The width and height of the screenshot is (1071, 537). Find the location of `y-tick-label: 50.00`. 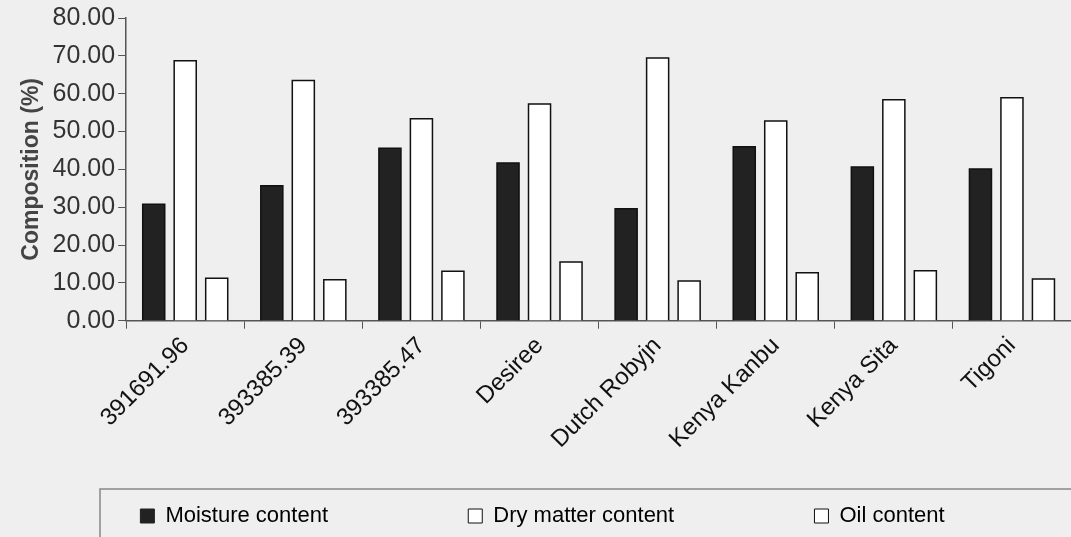

y-tick-label: 50.00 is located at coordinates (84, 129).